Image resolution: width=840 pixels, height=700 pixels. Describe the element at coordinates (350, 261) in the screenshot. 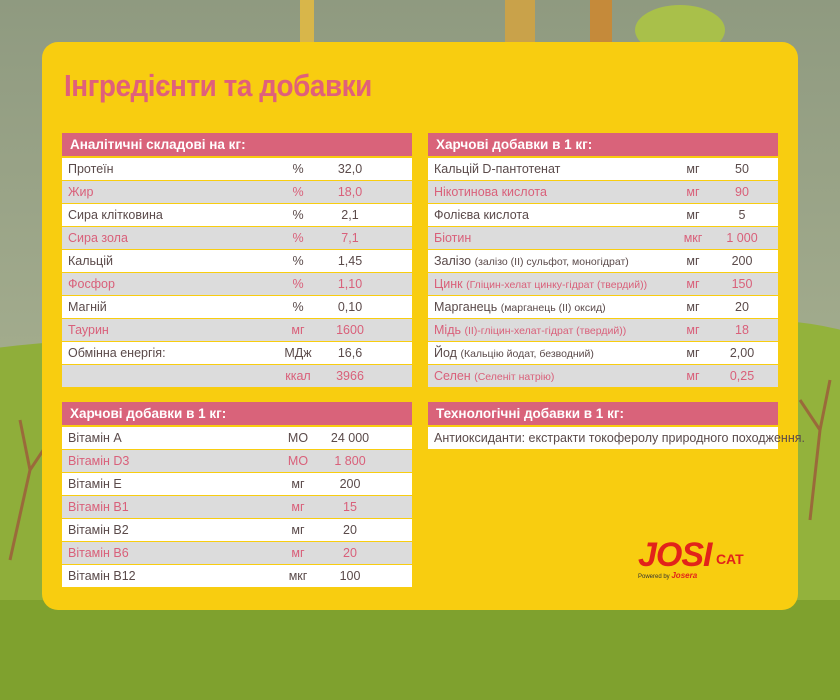

I see `cell-value: 1,45` at that location.